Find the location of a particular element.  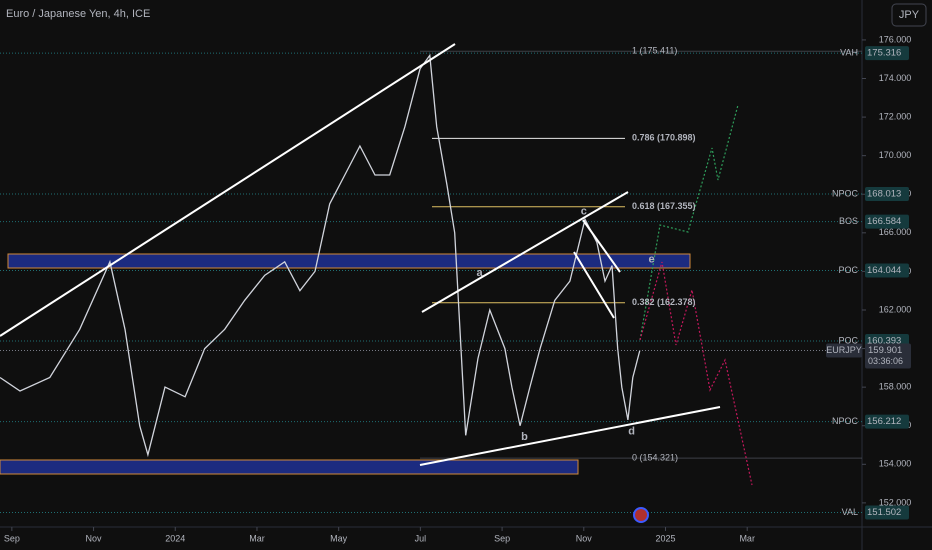

wave-label: a is located at coordinates (480, 273).